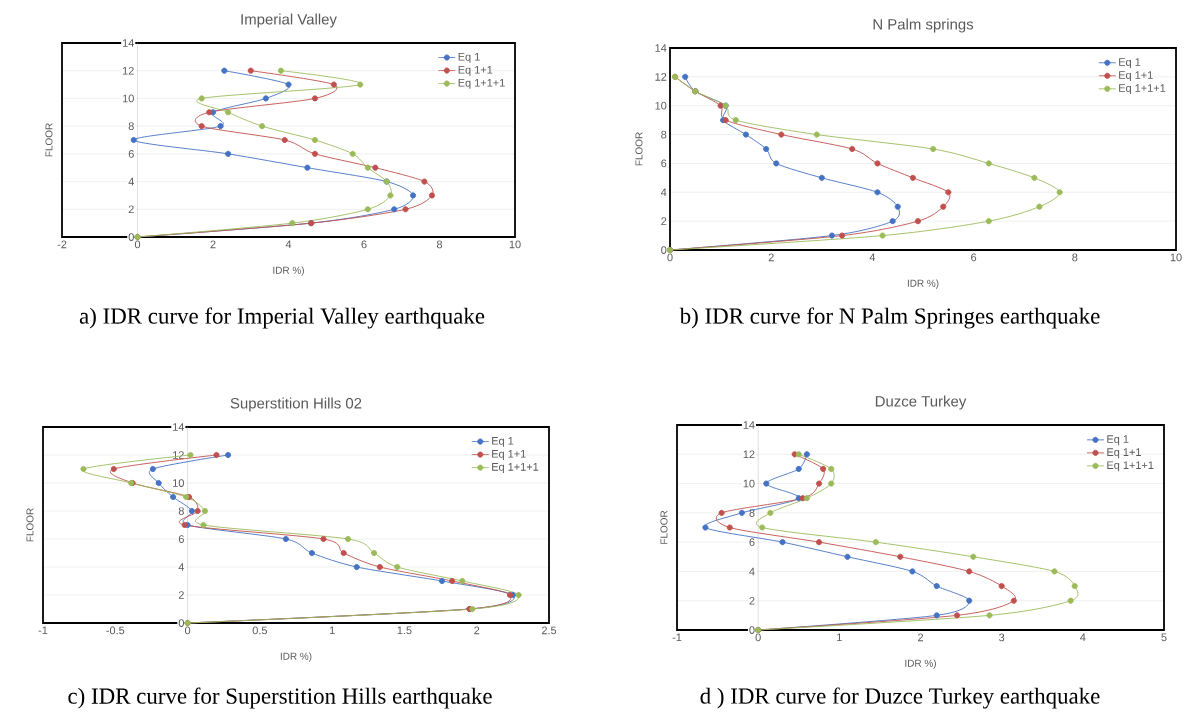  What do you see at coordinates (921, 402) in the screenshot?
I see `chart-title: Duzce Turkey` at bounding box center [921, 402].